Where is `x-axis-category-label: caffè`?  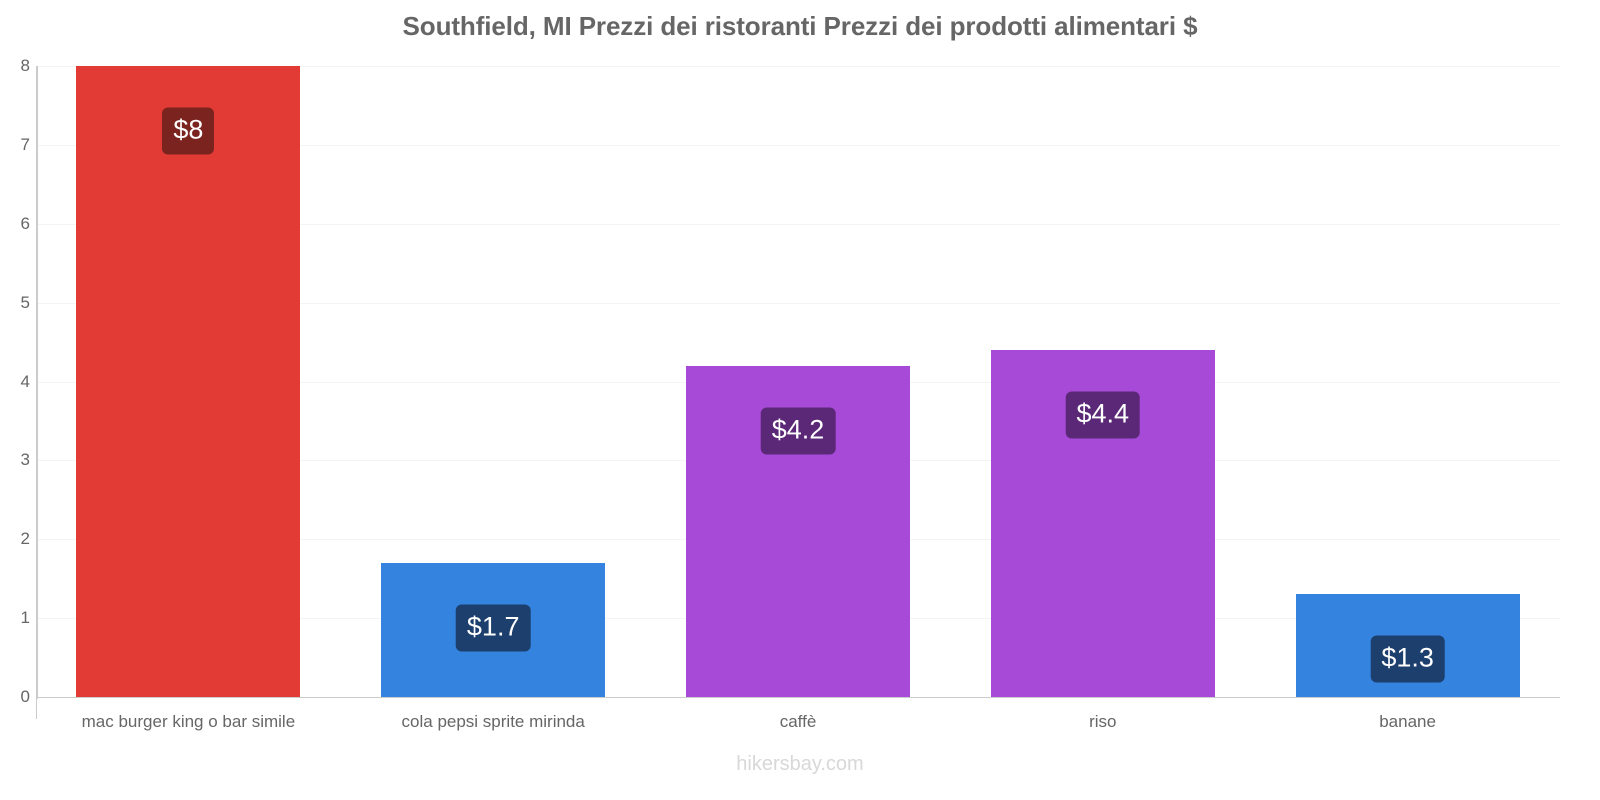
x-axis-category-label: caffè is located at coordinates (798, 721).